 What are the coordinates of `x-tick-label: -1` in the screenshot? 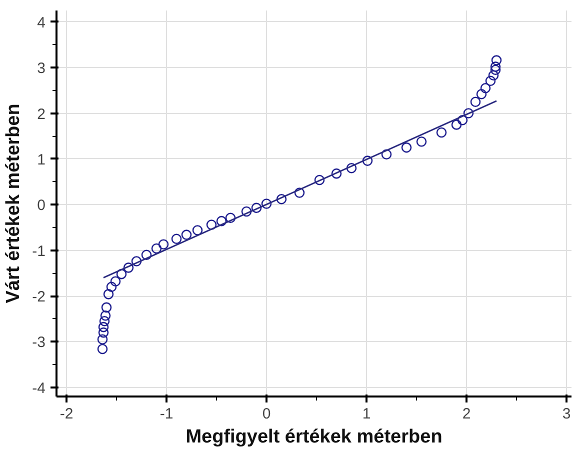 It's located at (167, 414).